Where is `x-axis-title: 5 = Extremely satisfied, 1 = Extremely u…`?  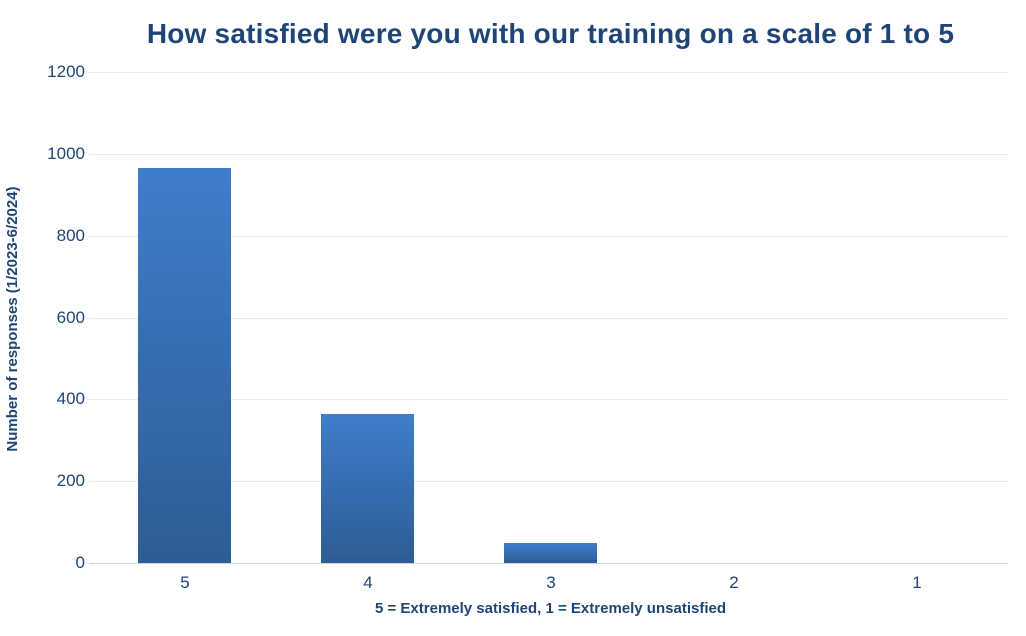
x-axis-title: 5 = Extremely satisfied, 1 = Extremely u… is located at coordinates (550, 608).